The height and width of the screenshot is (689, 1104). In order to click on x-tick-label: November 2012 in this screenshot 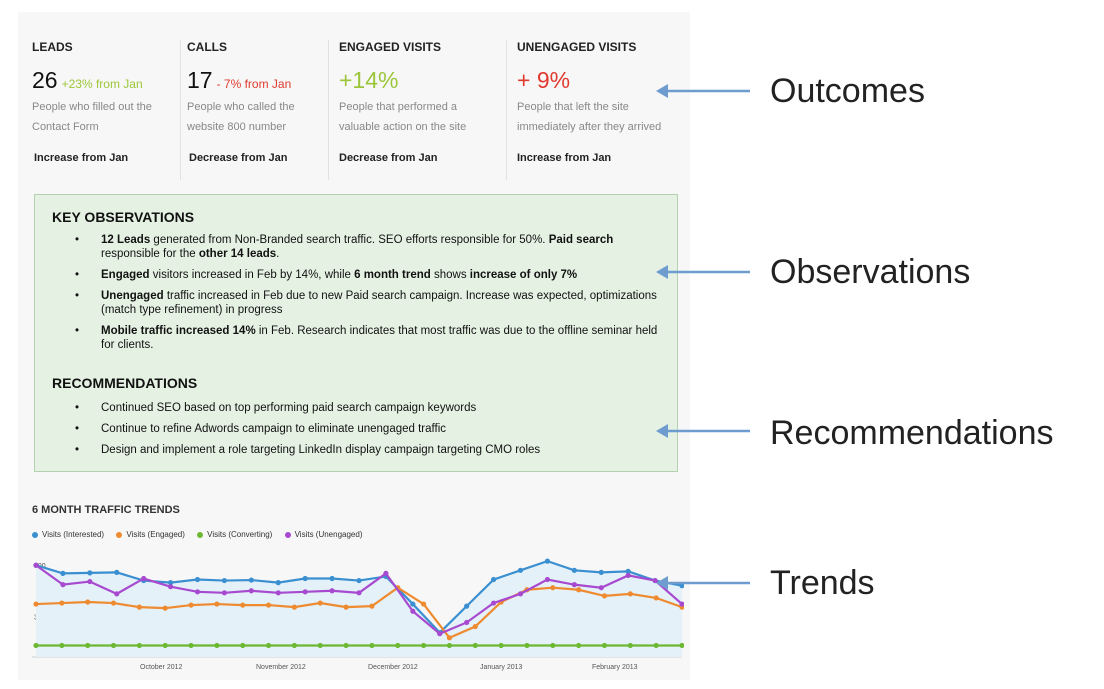, I will do `click(281, 667)`.